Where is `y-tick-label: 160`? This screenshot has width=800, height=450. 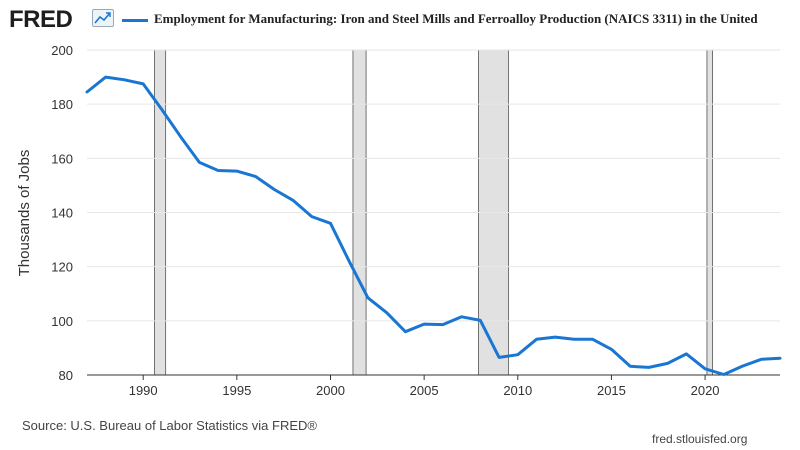
y-tick-label: 160 is located at coordinates (62, 158).